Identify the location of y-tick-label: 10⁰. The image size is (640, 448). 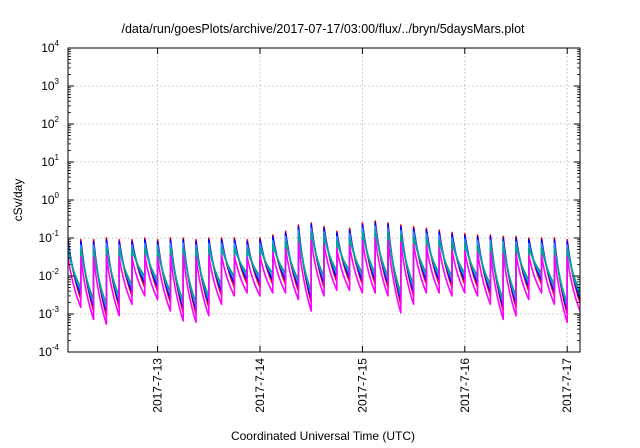
(50, 199).